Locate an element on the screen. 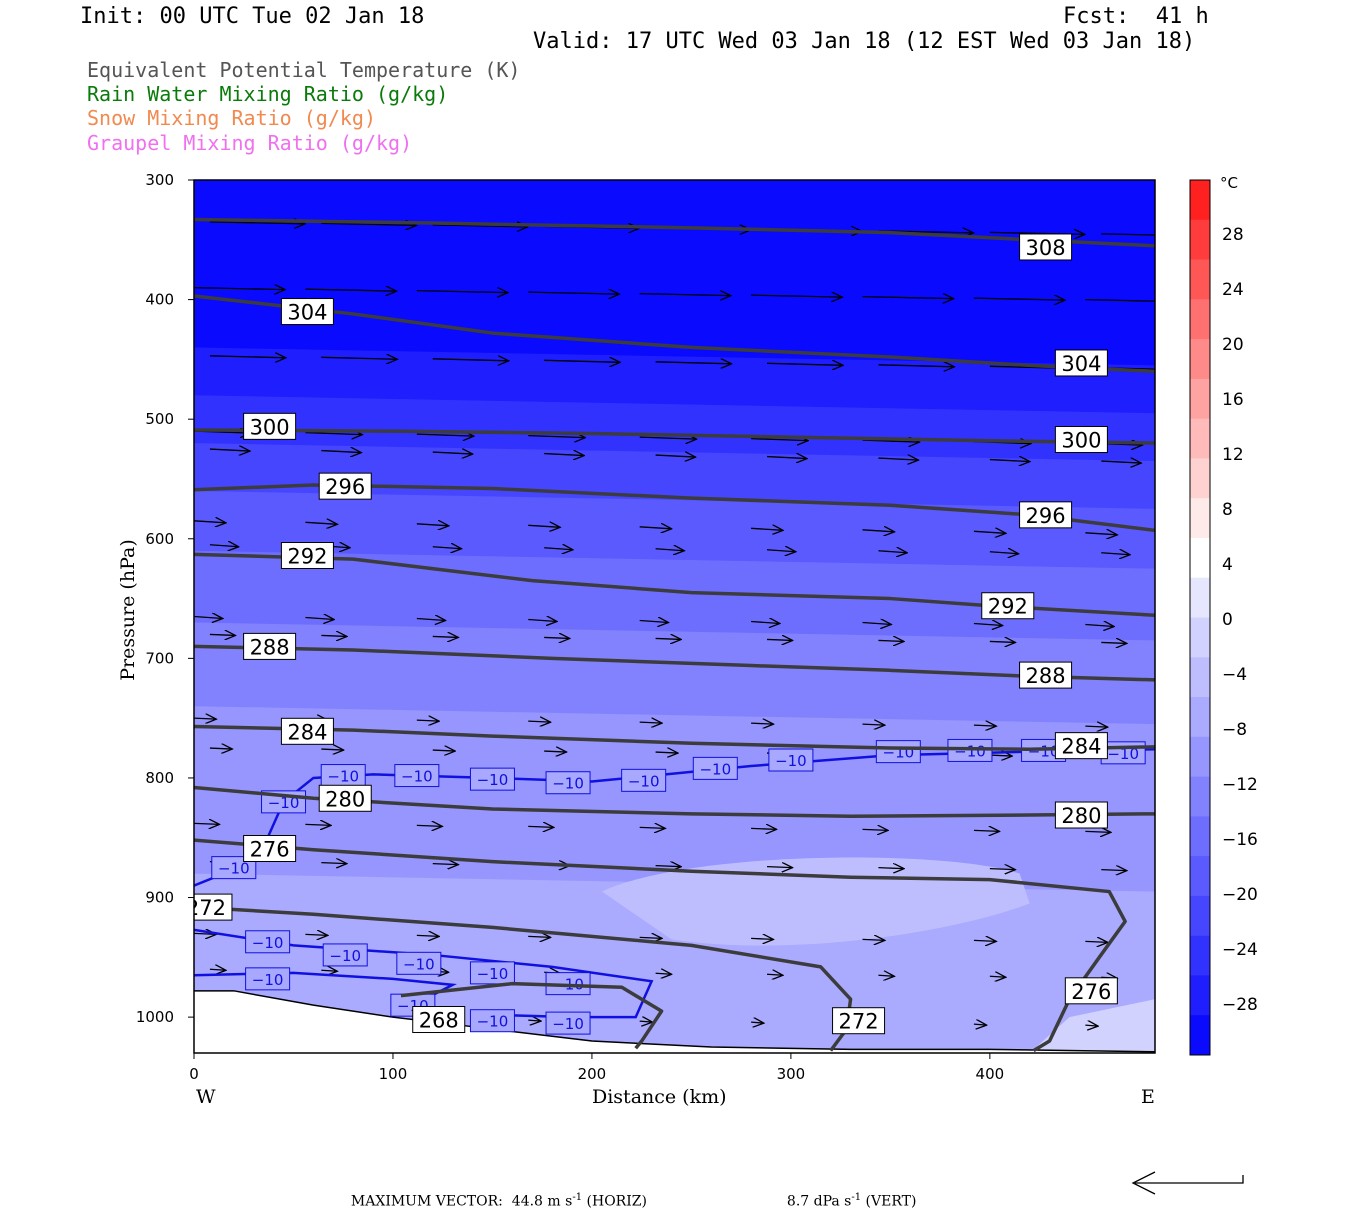 This screenshot has width=1350, height=1210. colorbar-label: −28 is located at coordinates (1240, 1005).